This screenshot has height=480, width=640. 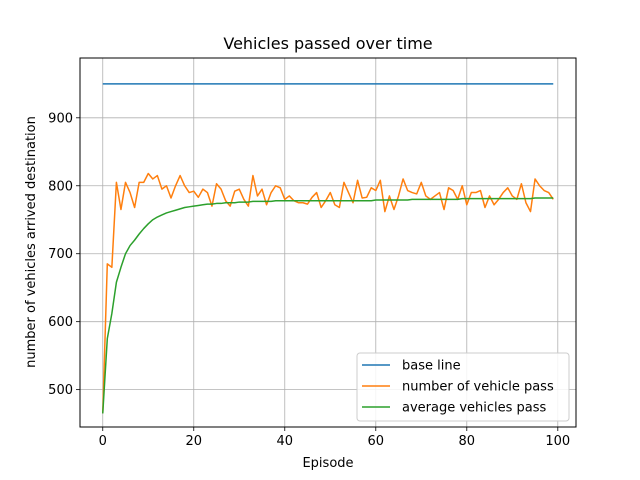 I want to click on y-axis-label: number of vehicles arrived destination, so click(x=31, y=242).